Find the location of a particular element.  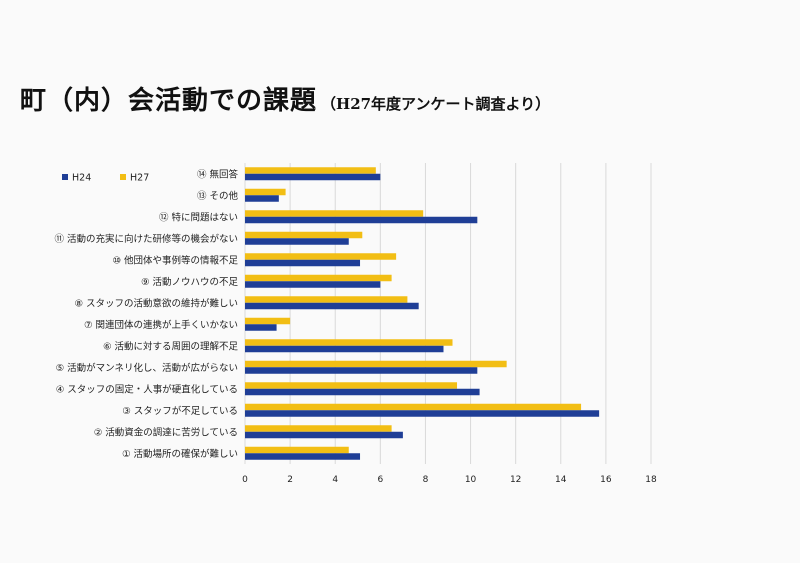

legend: H24 H27 is located at coordinates (105, 178).